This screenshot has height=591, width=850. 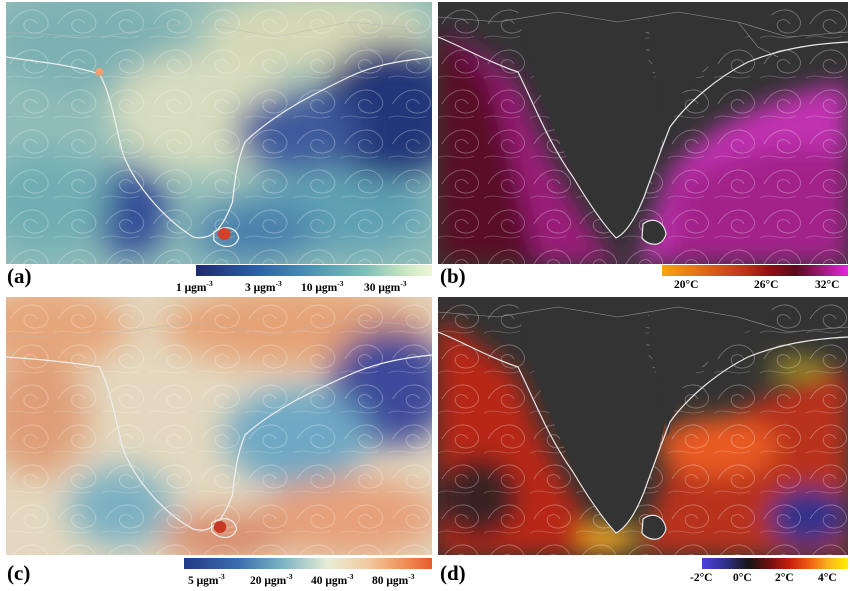 What do you see at coordinates (453, 276) in the screenshot?
I see `panel-label-b: (b)` at bounding box center [453, 276].